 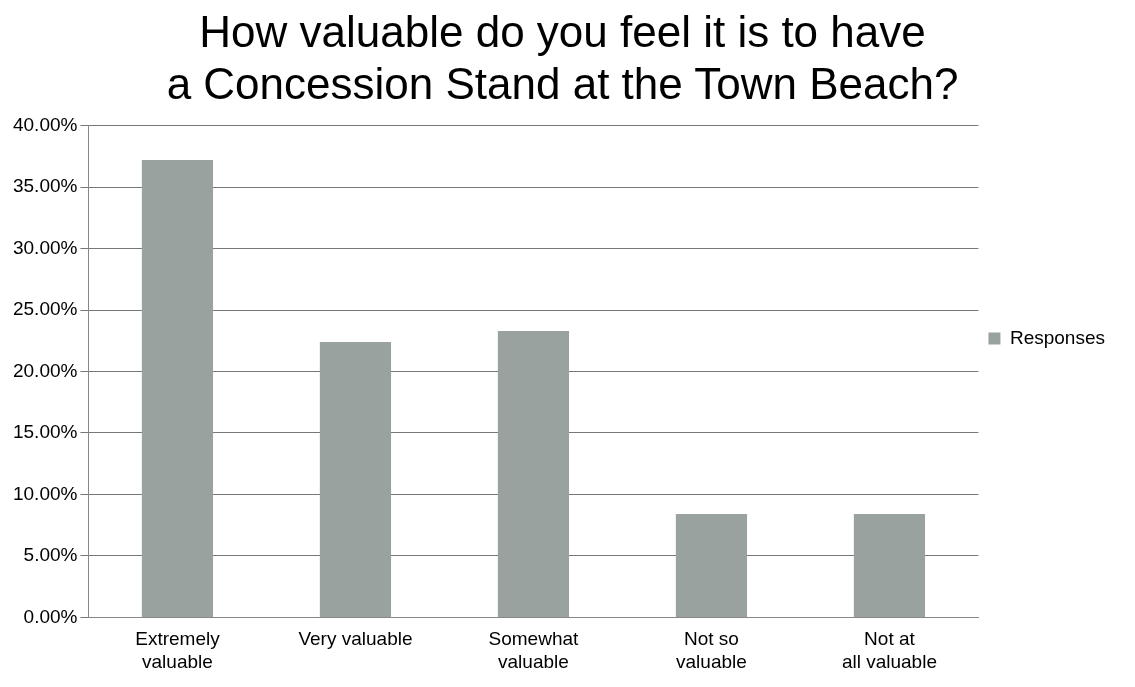 I want to click on y-tick-label: 40.00%, so click(x=45, y=124).